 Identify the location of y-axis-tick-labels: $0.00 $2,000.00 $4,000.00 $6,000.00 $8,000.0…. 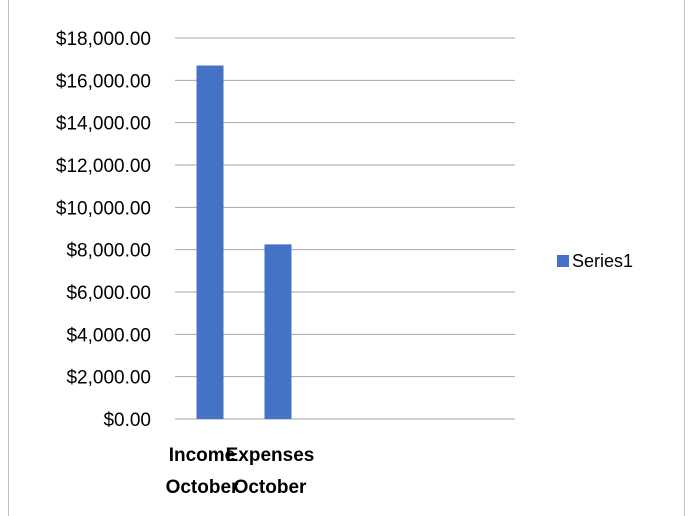
(103, 230).